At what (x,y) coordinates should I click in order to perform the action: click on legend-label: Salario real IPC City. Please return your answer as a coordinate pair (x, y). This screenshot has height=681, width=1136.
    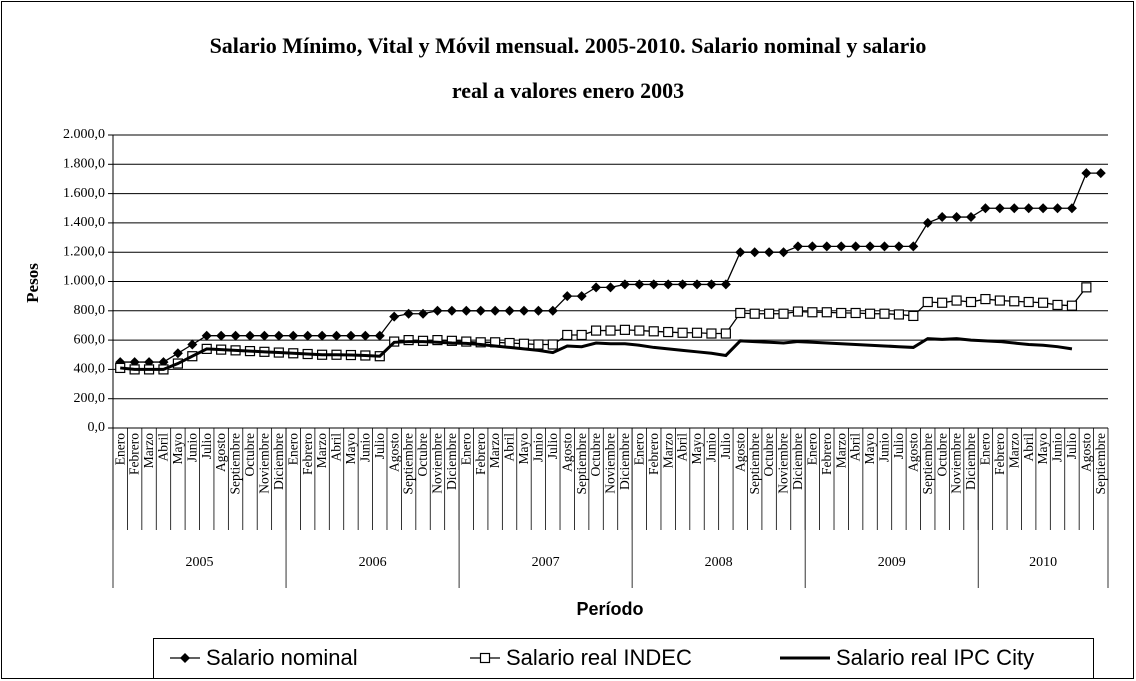
    Looking at the image, I should click on (935, 657).